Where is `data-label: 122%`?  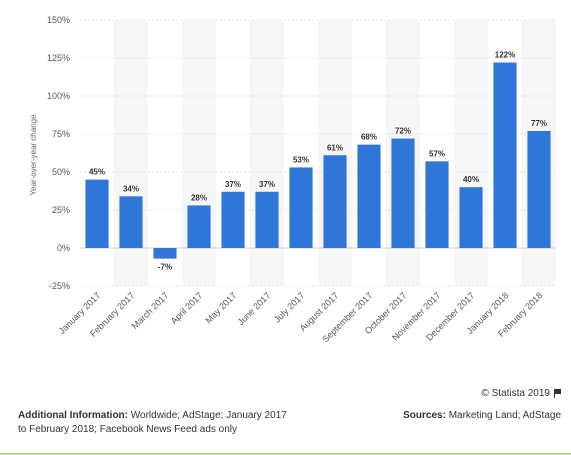
data-label: 122% is located at coordinates (505, 55).